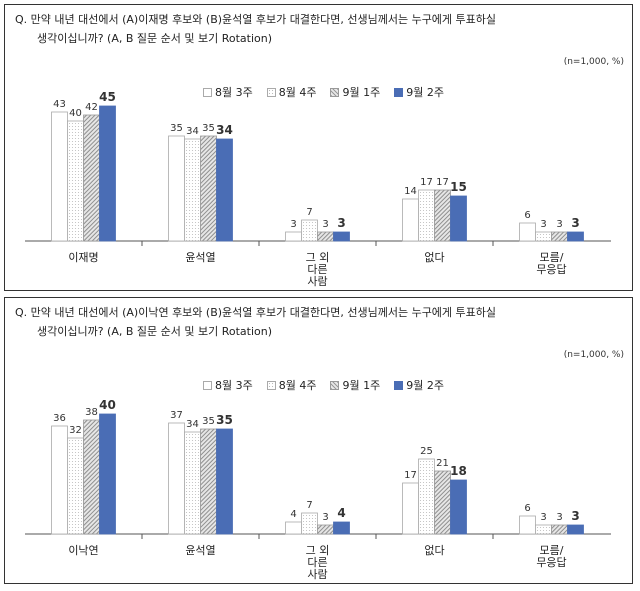 This screenshot has width=640, height=591. I want to click on category-label: 윤석열, so click(200, 550).